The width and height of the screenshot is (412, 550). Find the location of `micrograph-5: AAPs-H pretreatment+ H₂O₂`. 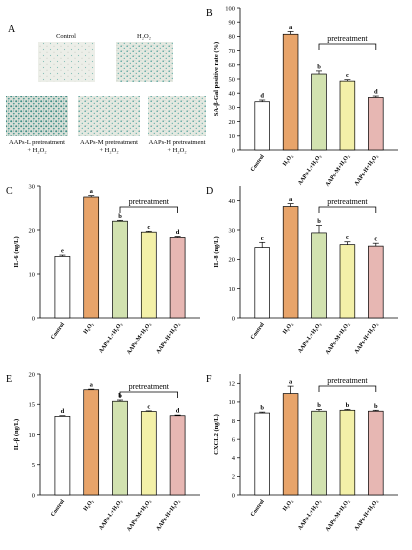

micrograph-5: AAPs-H pretreatment+ H₂O₂ is located at coordinates (177, 125).